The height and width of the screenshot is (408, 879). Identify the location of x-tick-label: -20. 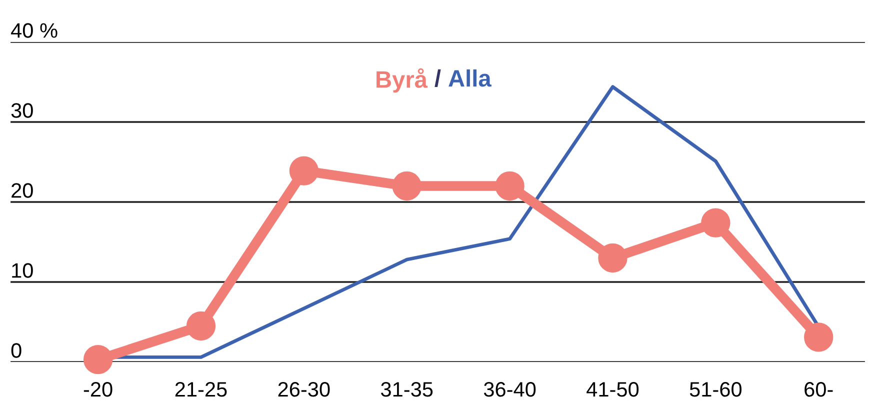
(98, 389).